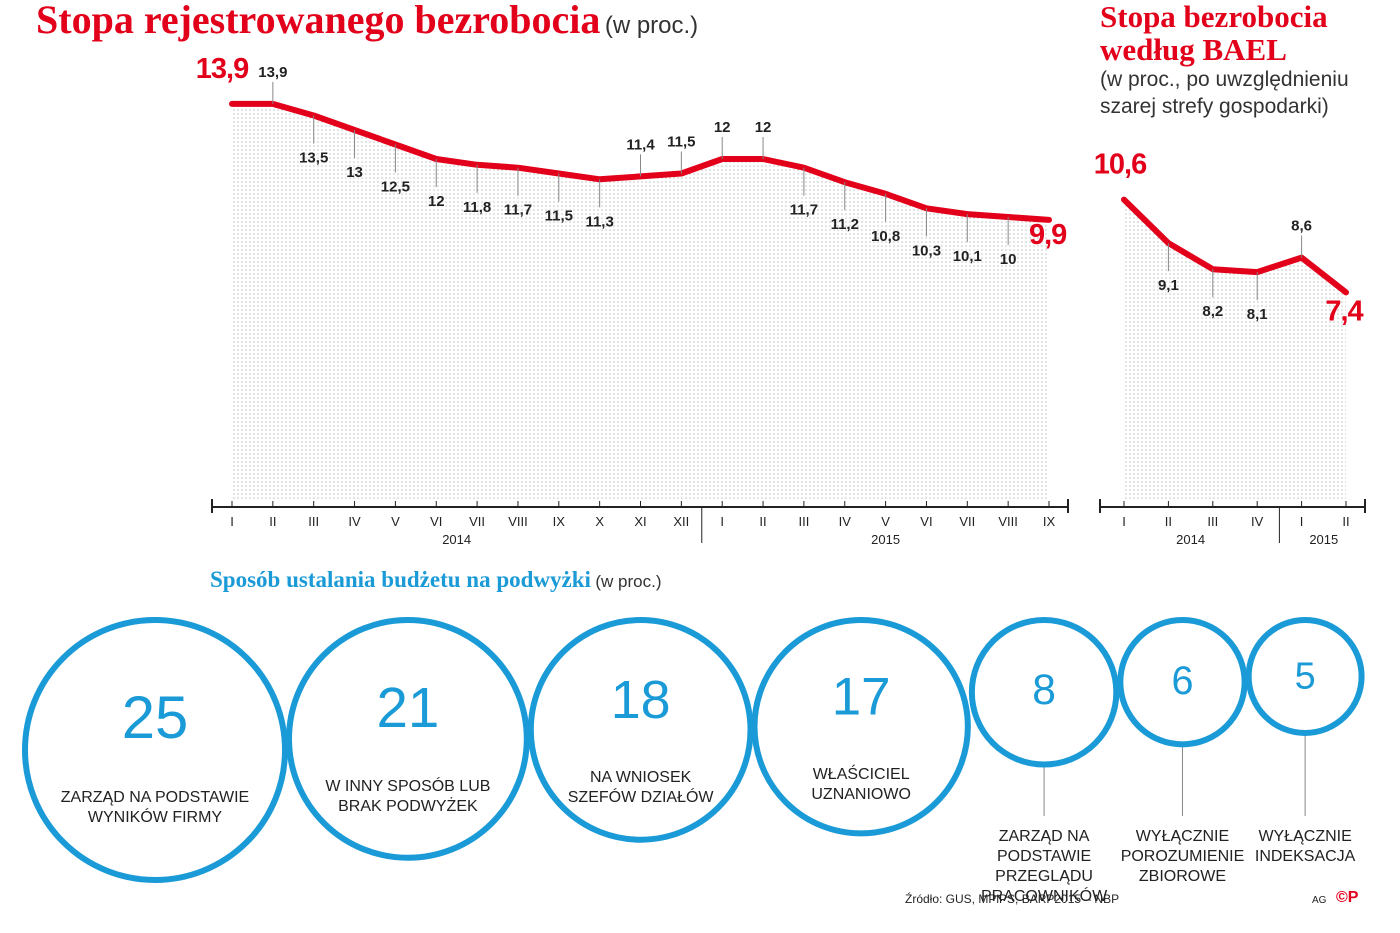  Describe the element at coordinates (400, 579) in the screenshot. I see `chart-title: Sposób ustalania budżetu na podwyżki` at that location.